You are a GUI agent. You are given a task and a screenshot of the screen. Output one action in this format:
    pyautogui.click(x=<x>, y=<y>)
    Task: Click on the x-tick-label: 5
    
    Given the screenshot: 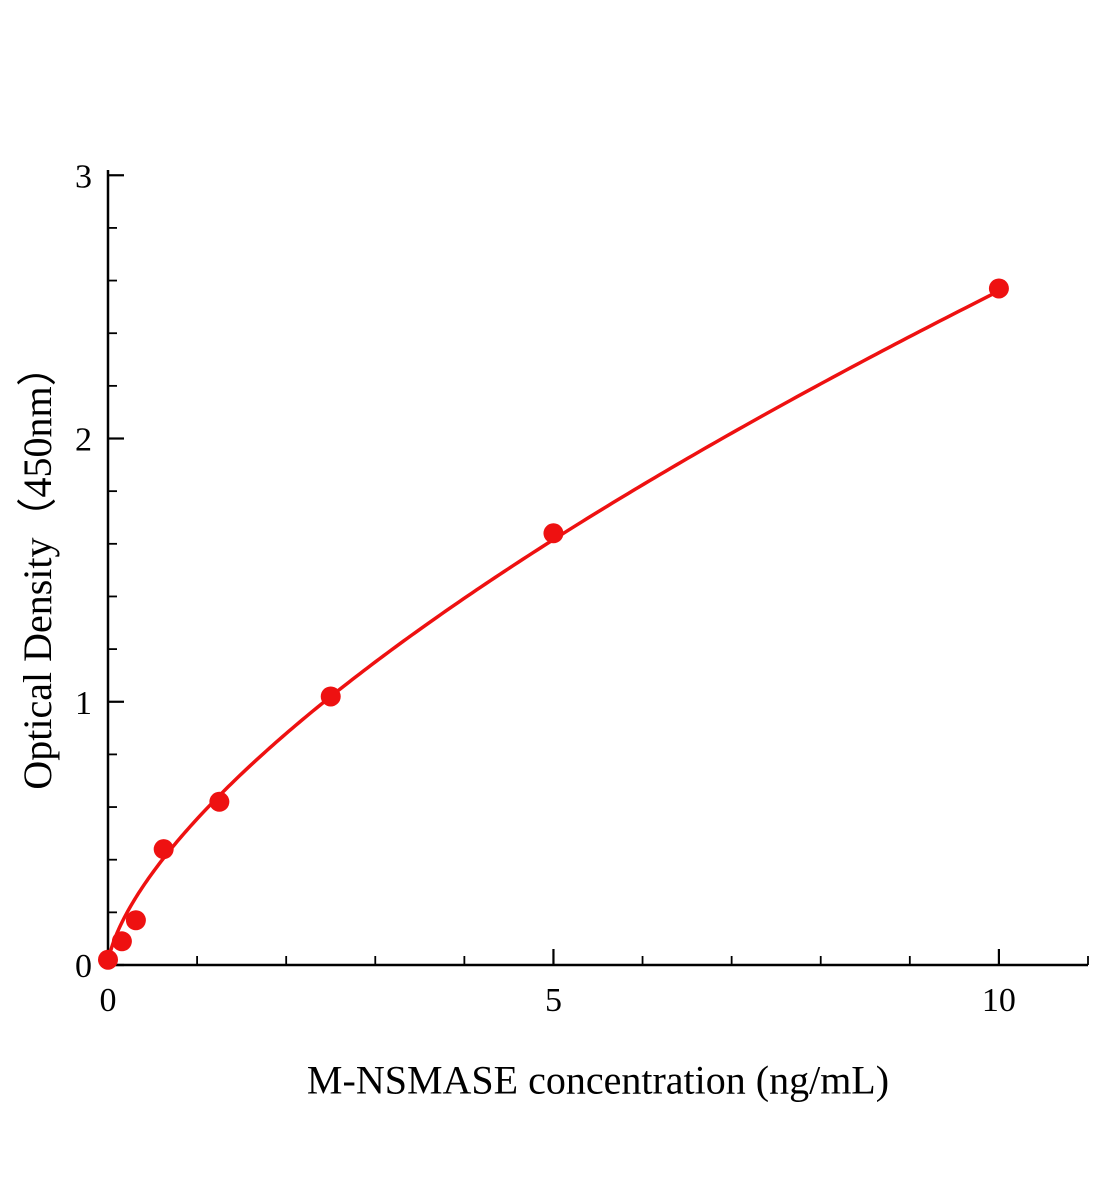 What is the action you would take?
    pyautogui.click(x=553, y=1000)
    